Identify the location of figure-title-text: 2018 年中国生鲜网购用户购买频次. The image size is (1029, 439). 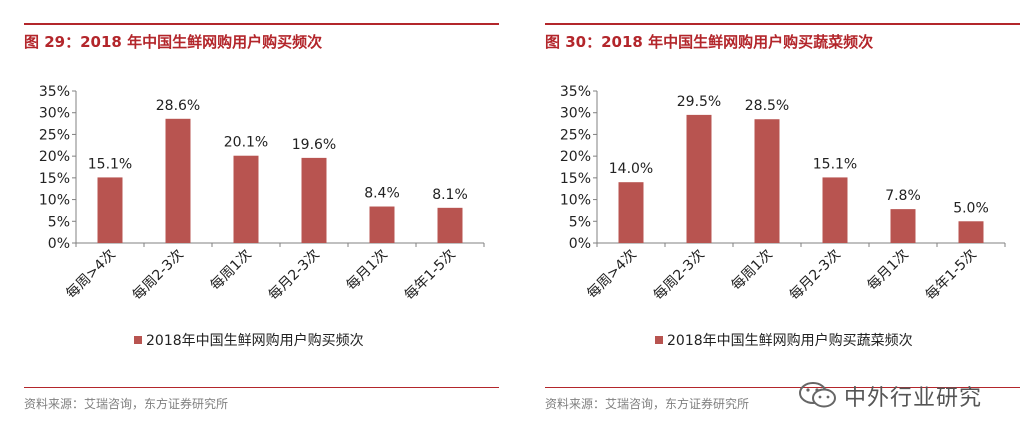
(201, 42).